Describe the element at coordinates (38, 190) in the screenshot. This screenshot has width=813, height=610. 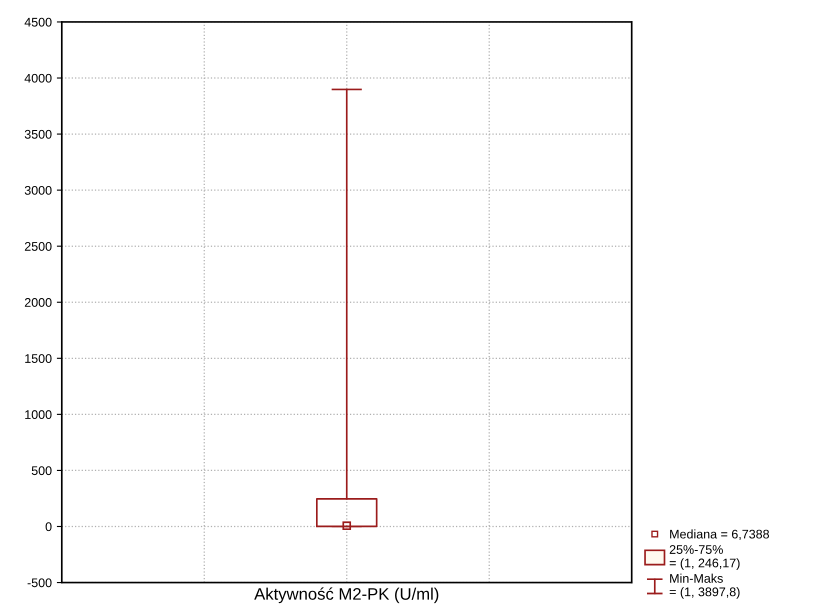
I see `y-tick-label: 3000` at that location.